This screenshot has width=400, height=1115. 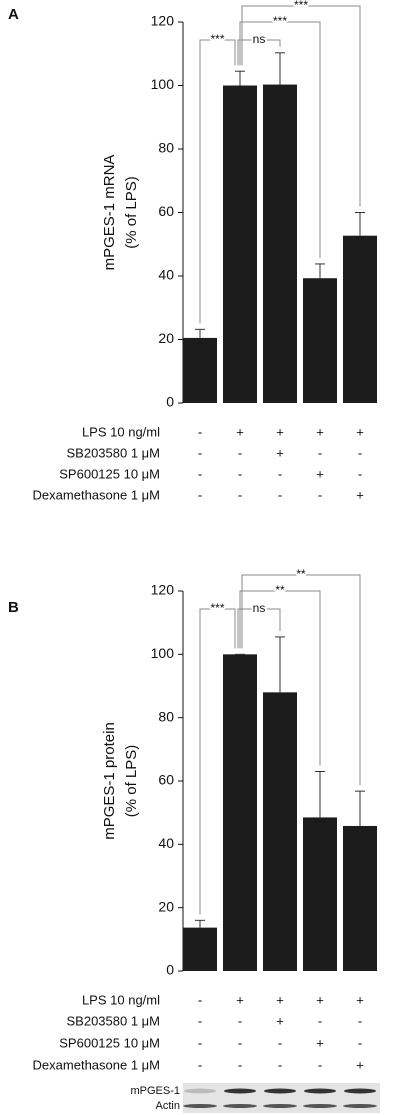 I want to click on blot-image, so click(x=281, y=1098).